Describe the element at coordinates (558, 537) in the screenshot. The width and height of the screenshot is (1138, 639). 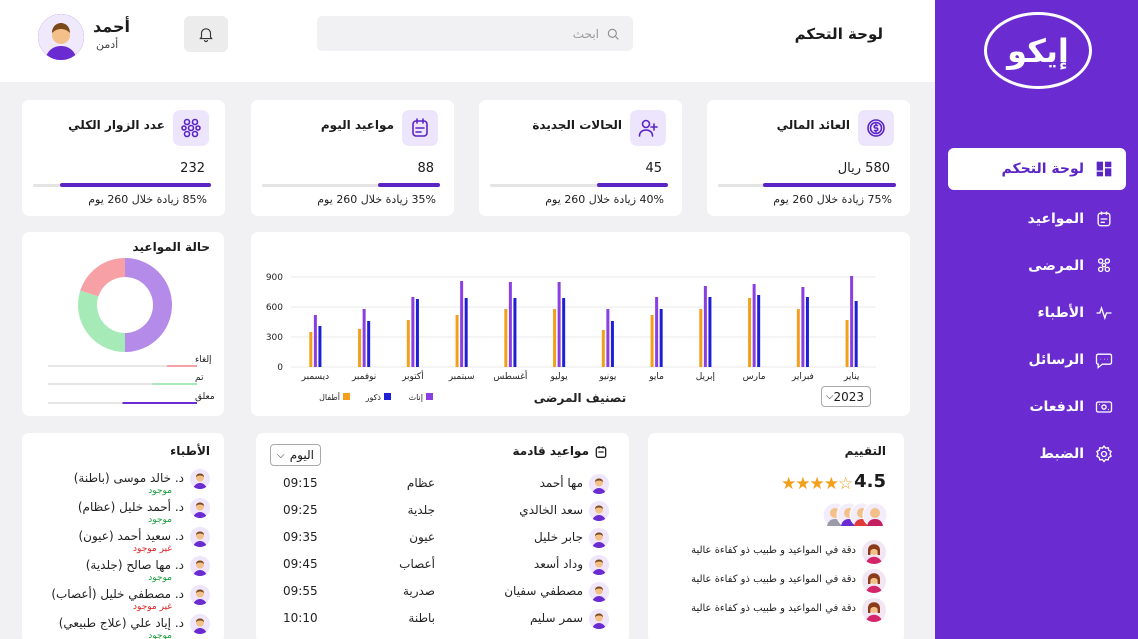
I see `appointment-patient: جابر خليل` at that location.